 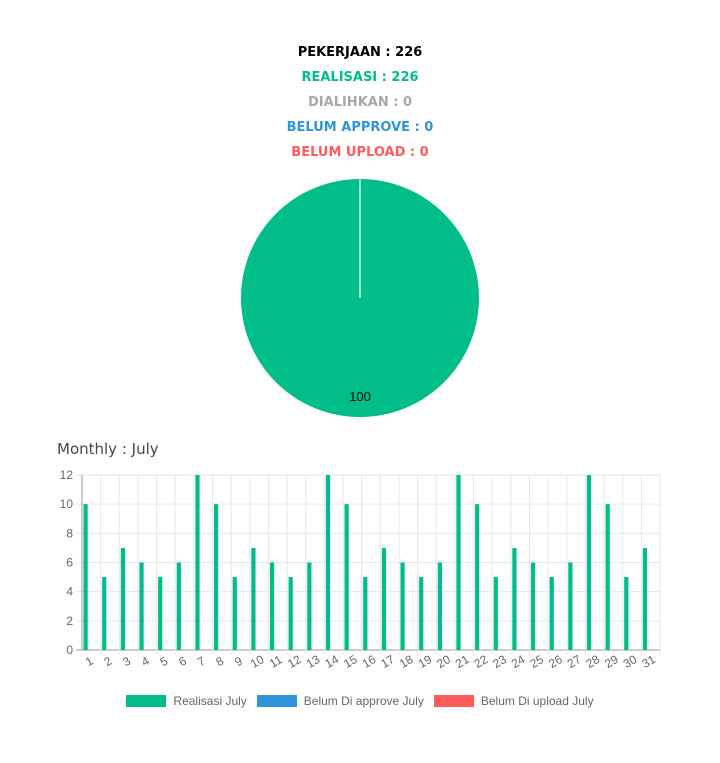 I want to click on pie-data-label: 100, so click(x=360, y=396).